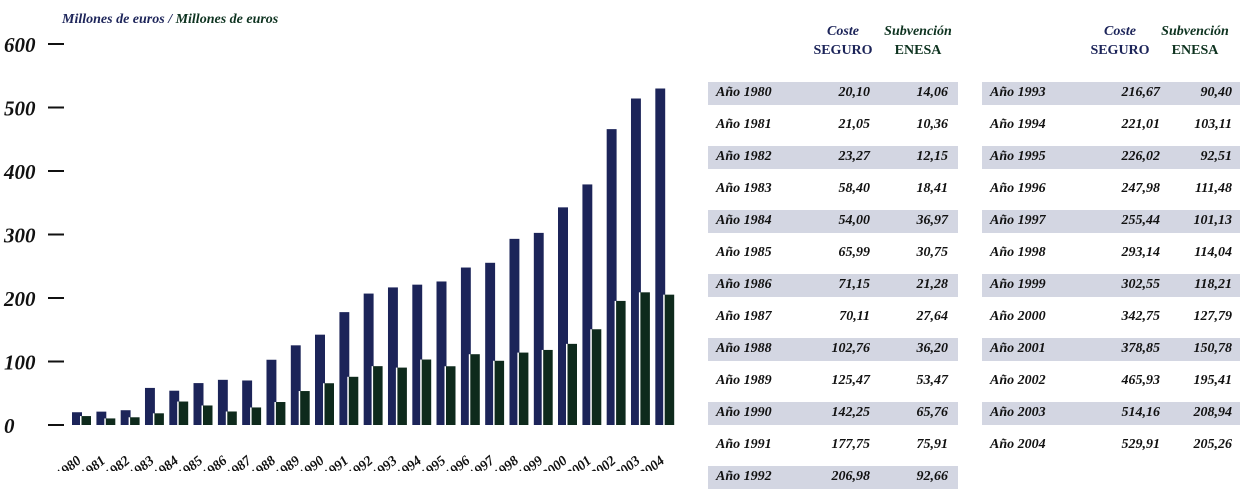  I want to click on table-row: Año 1982 23,27 12,15, so click(833, 157).